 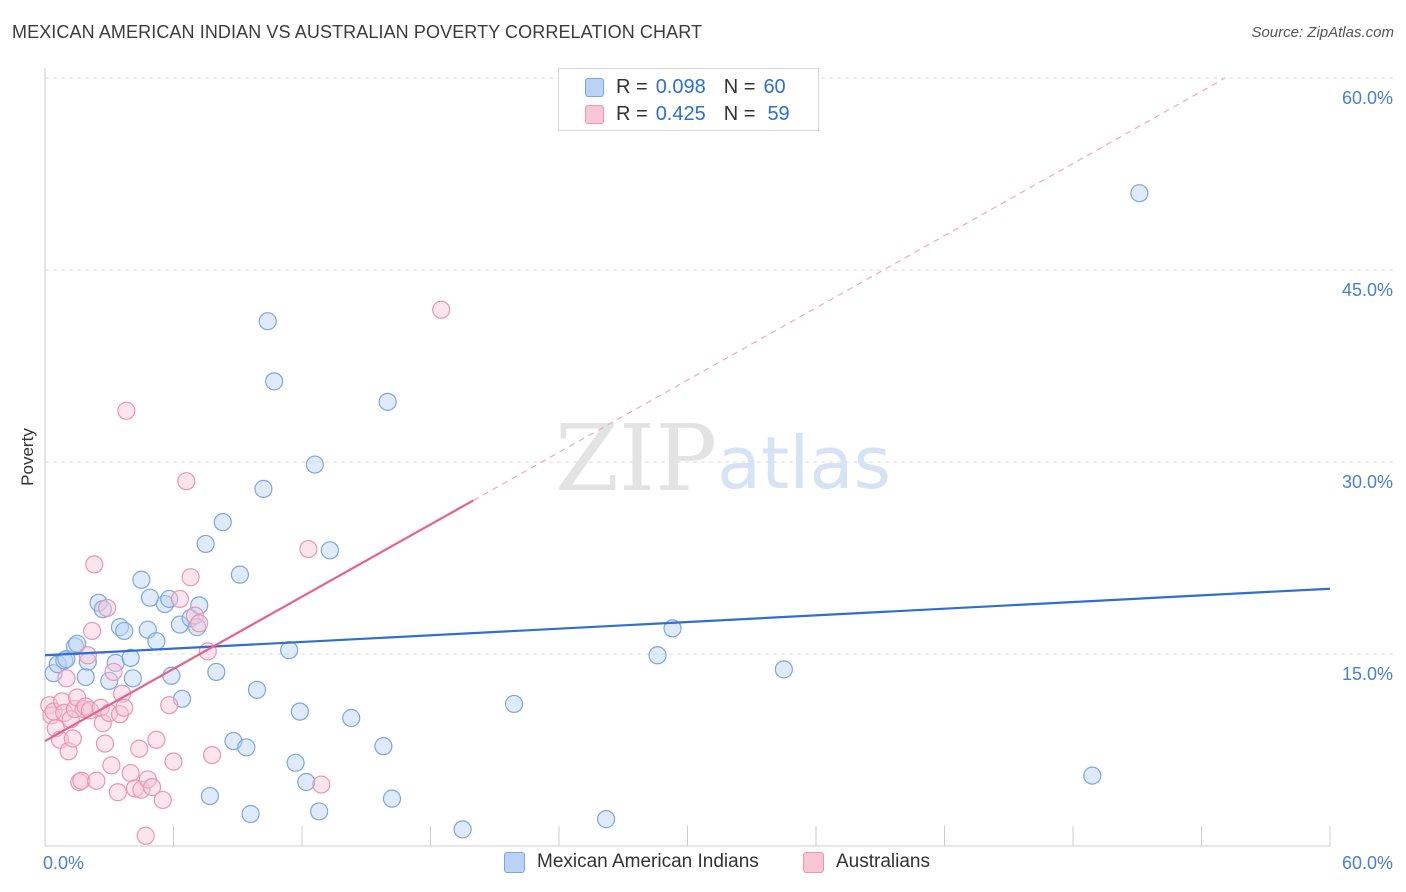 What do you see at coordinates (687, 622) in the screenshot?
I see `trend-line-mexican-american-indians` at bounding box center [687, 622].